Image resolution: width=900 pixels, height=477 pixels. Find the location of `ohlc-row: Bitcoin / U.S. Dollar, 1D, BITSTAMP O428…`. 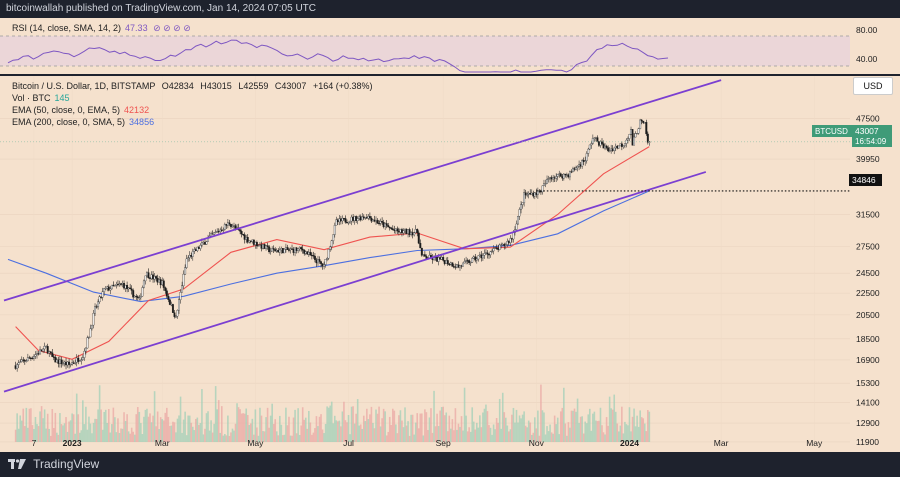

ohlc-row: Bitcoin / U.S. Dollar, 1D, BITSTAMP O428… is located at coordinates (192, 86).